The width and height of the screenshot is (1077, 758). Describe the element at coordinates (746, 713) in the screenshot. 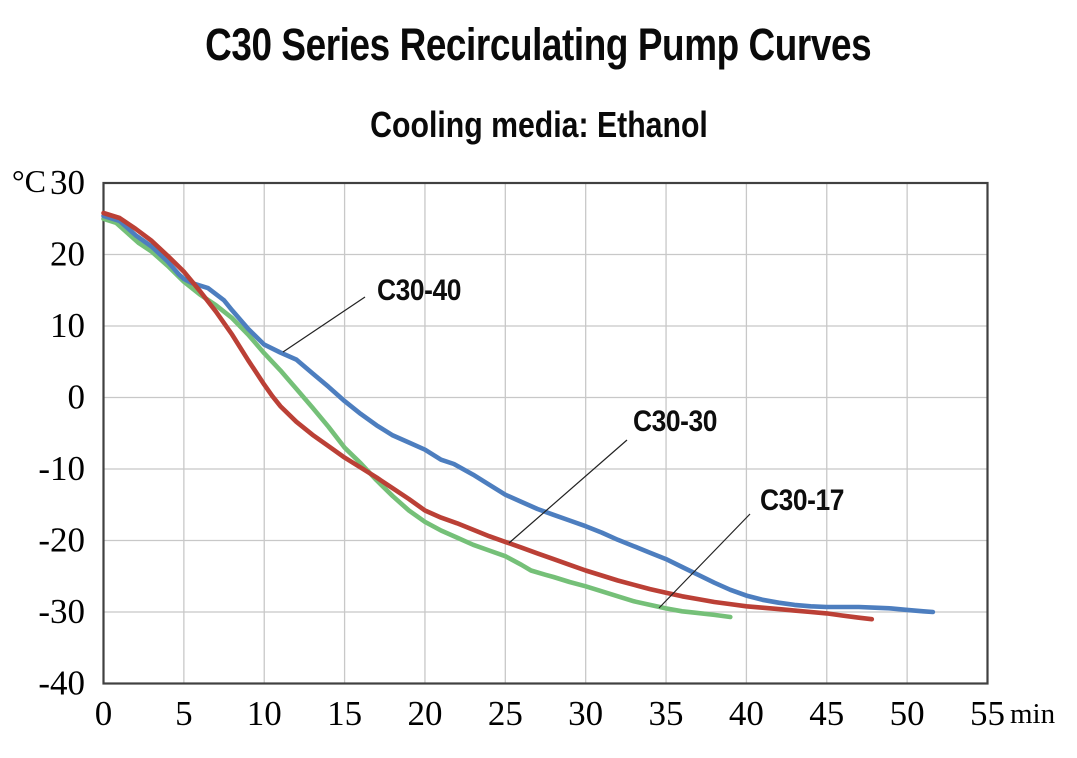

I see `x-tick-label: 40` at that location.